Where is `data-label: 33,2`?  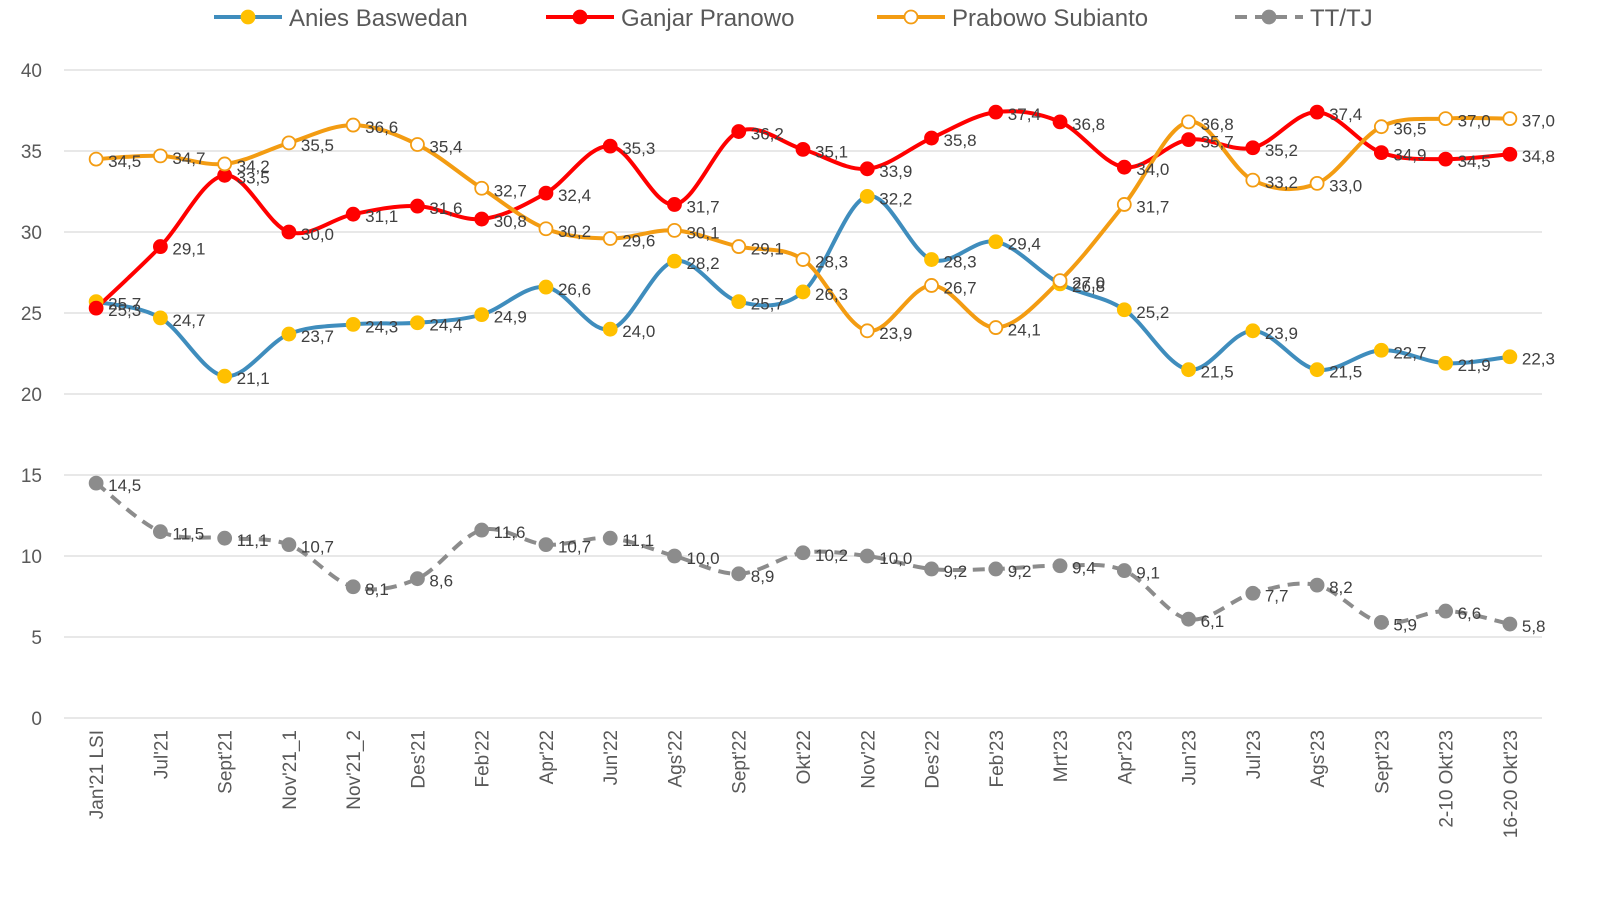
data-label: 33,2 is located at coordinates (1281, 182).